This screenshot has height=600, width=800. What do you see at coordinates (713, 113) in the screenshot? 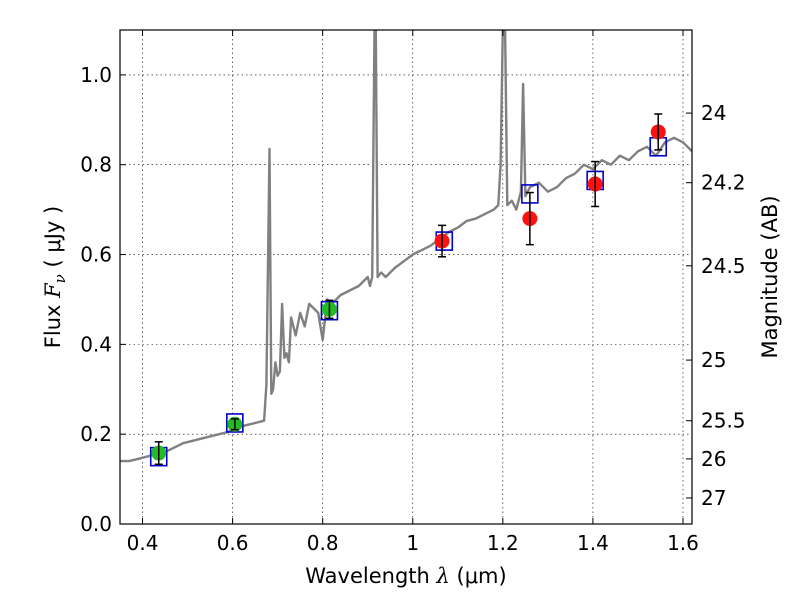
I see `y2-tick-label: 24` at bounding box center [713, 113].